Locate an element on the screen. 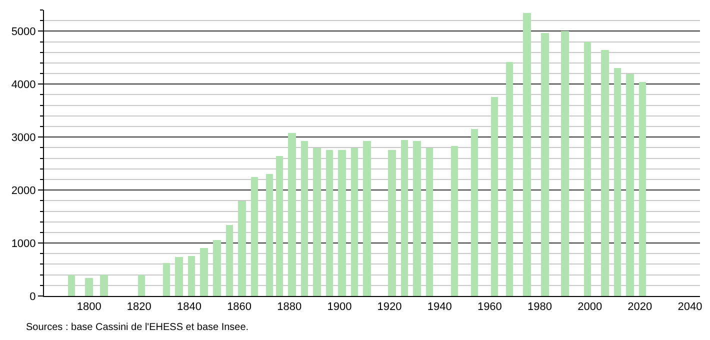 Image resolution: width=710 pixels, height=340 pixels. x-tick-label: 1940 is located at coordinates (439, 307).